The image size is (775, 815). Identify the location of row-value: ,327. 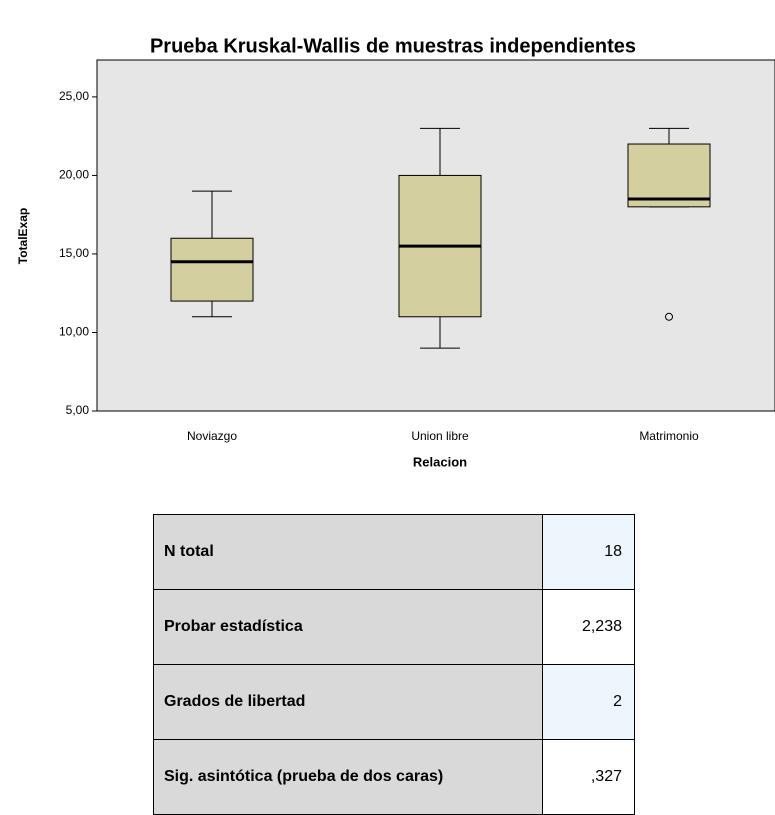
(588, 777).